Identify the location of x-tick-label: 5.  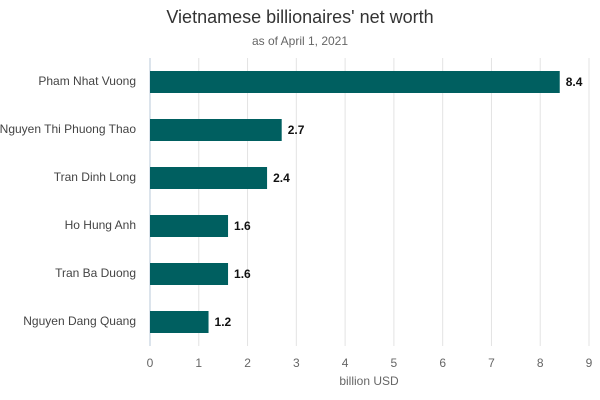
(394, 363).